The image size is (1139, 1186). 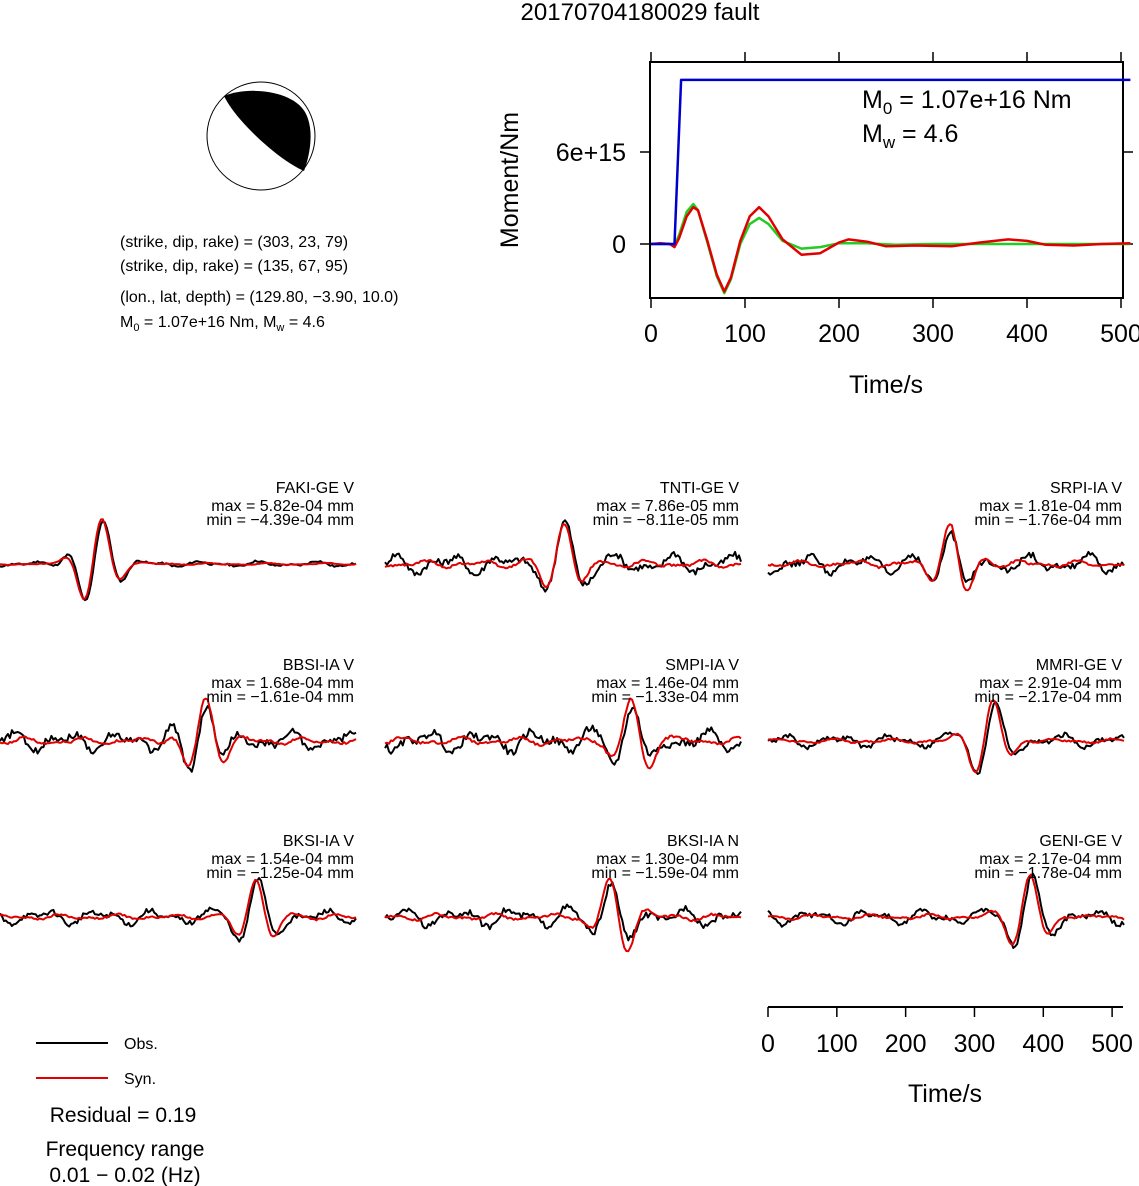 I want to click on min-amplitude-label: min = −1.33e-04 mm, so click(x=665, y=697).